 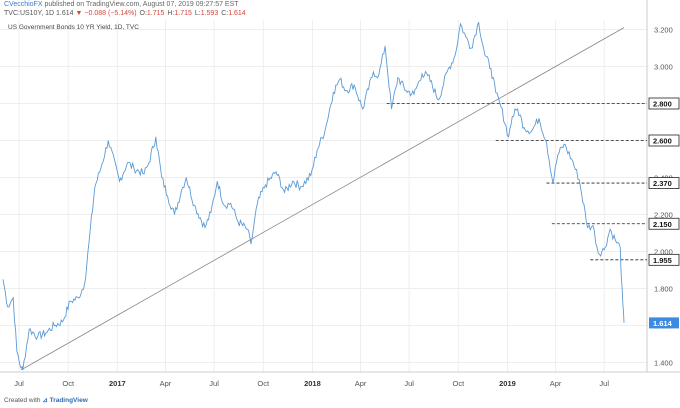 What do you see at coordinates (183, 13) in the screenshot?
I see `high-value: 1.715` at bounding box center [183, 13].